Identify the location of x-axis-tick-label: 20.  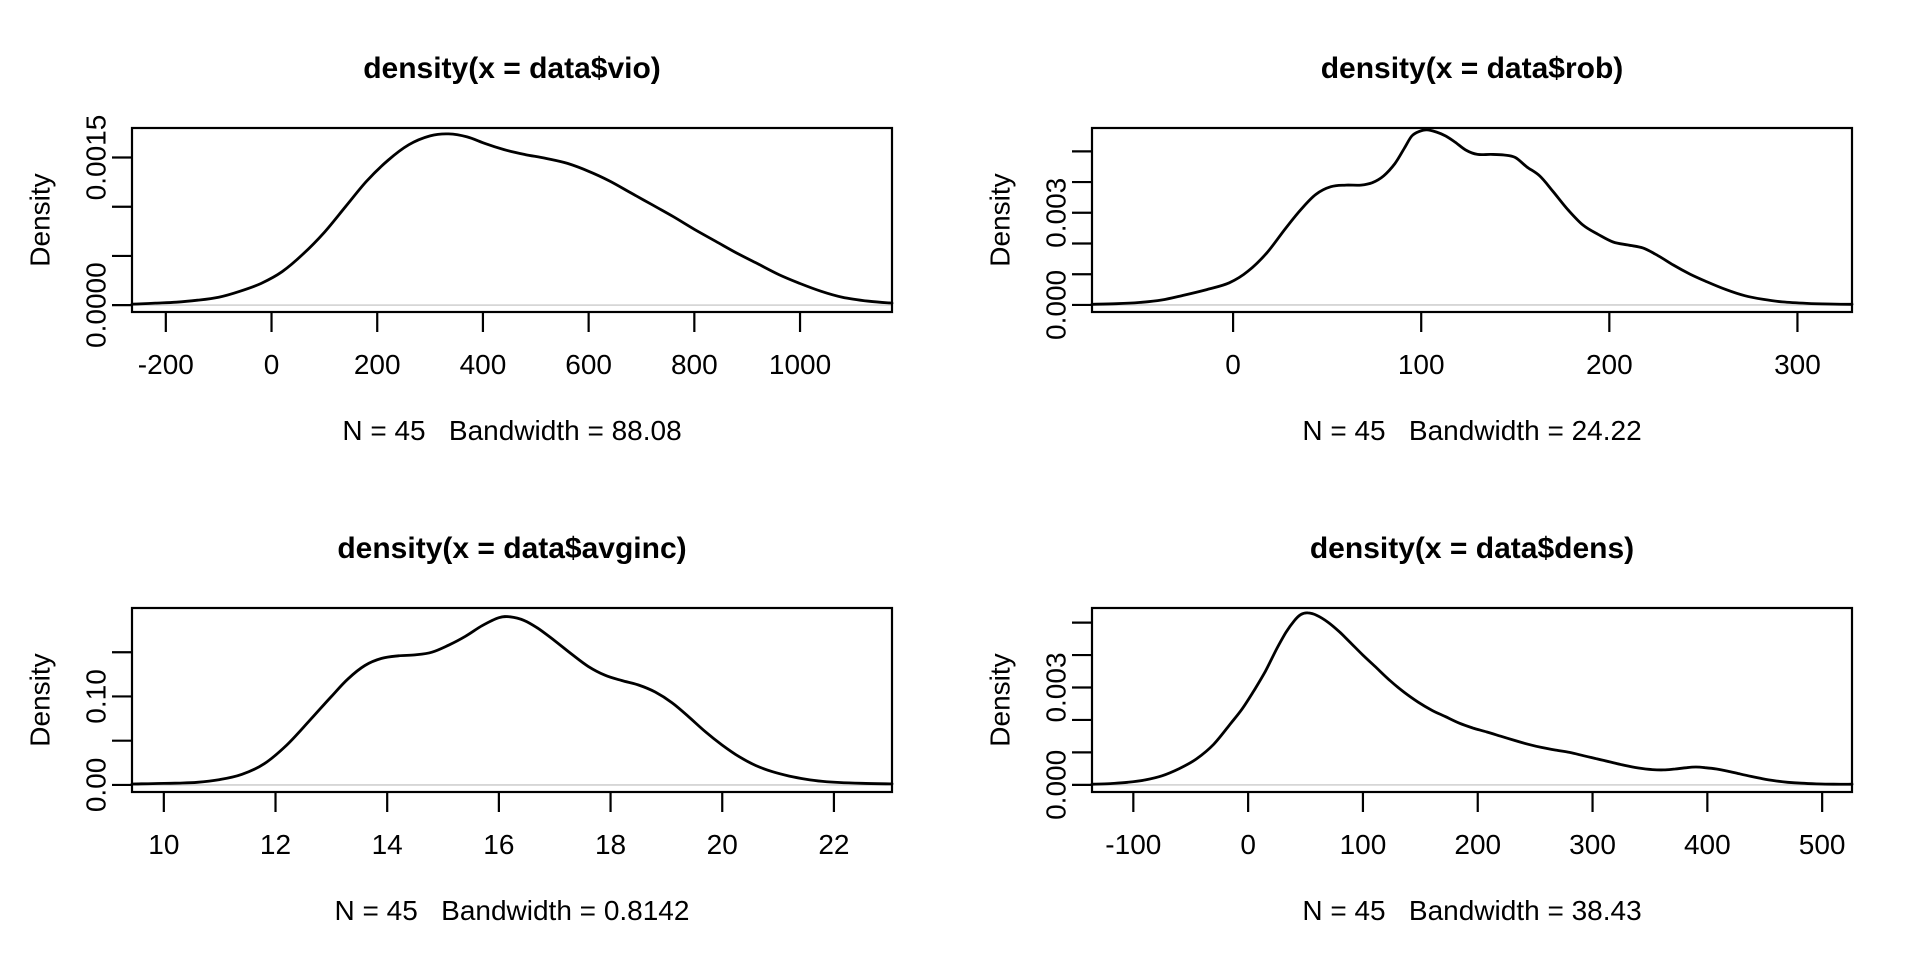
(722, 844).